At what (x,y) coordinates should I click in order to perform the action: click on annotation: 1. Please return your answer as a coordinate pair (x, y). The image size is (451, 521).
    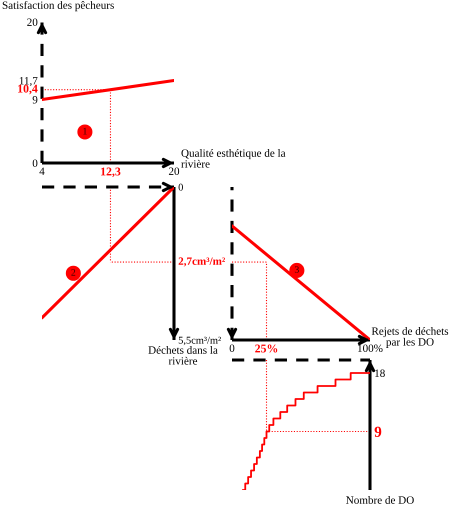
    Looking at the image, I should click on (85, 131).